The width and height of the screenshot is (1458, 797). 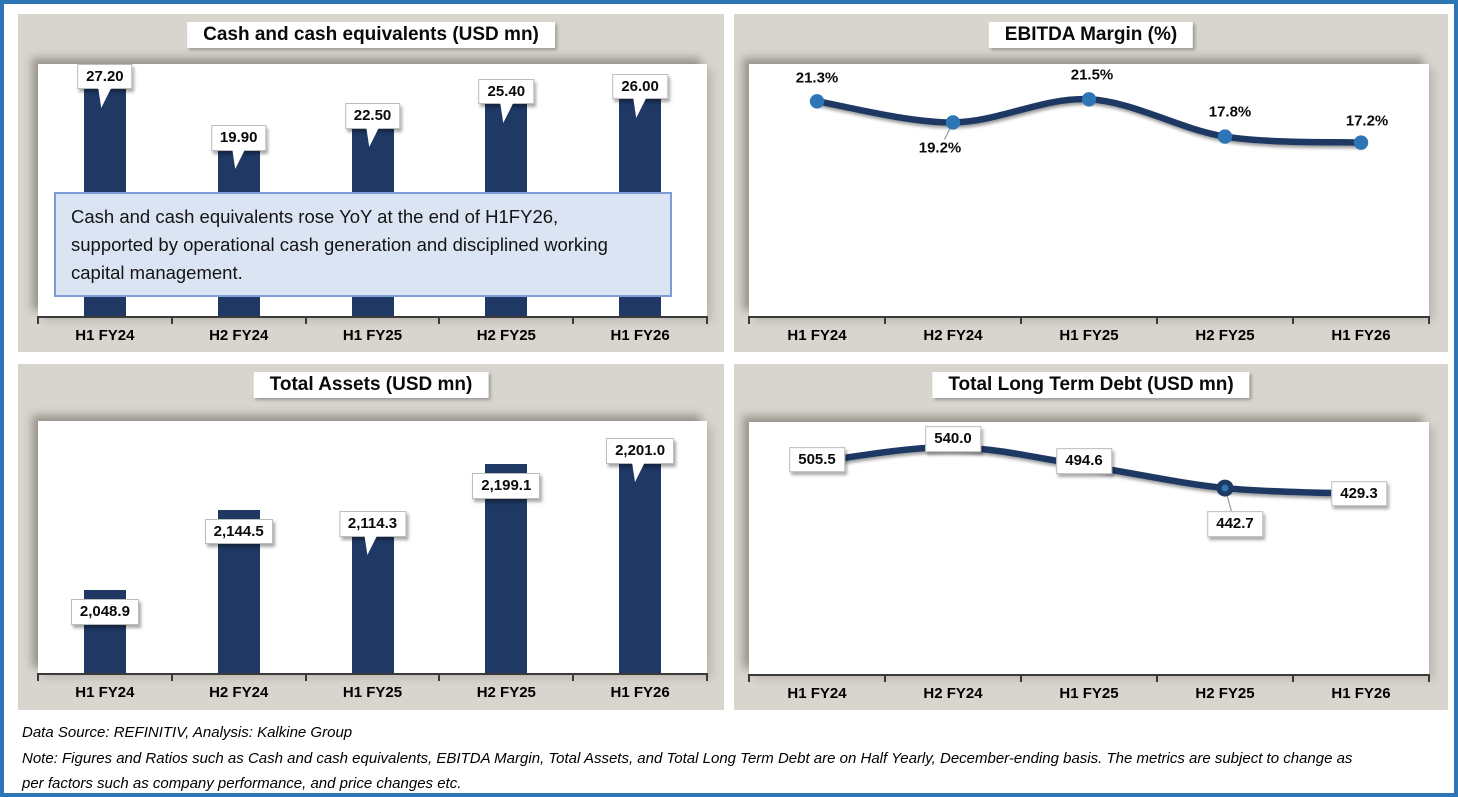 I want to click on chart-title-debt: Total Long Term Debt (USD mn), so click(x=1091, y=385).